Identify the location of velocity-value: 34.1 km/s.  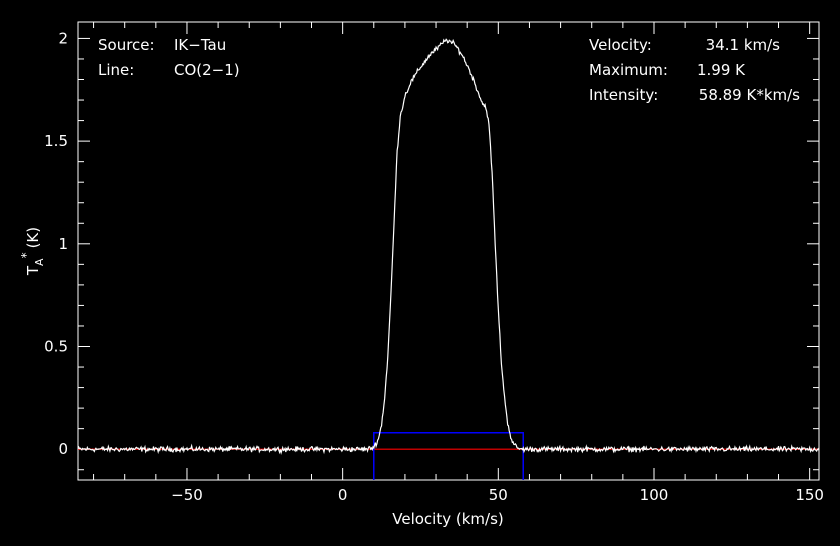
(743, 45).